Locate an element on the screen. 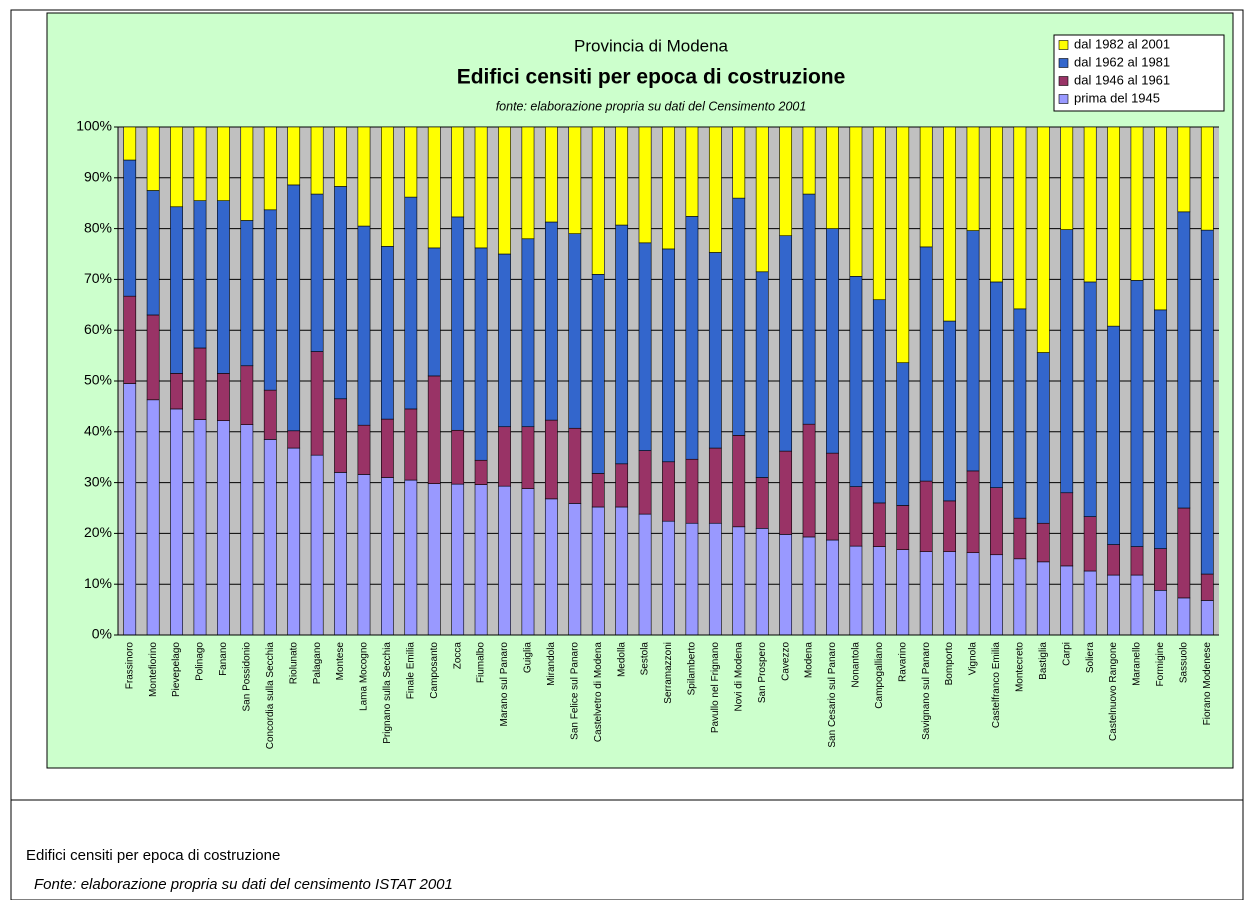 Image resolution: width=1246 pixels, height=905 pixels. x-tick-label: Medolla is located at coordinates (621, 659).